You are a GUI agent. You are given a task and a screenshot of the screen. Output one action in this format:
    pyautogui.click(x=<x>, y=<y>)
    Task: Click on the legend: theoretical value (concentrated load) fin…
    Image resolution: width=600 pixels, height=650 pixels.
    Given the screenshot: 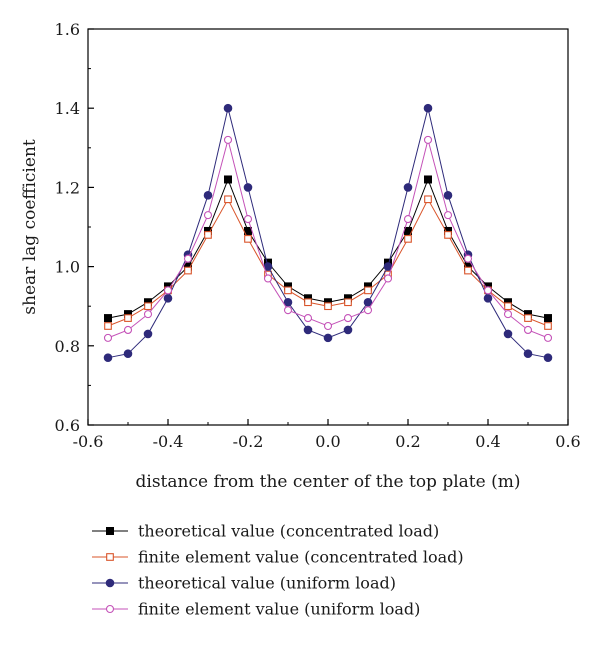 What is the action you would take?
    pyautogui.click(x=278, y=570)
    